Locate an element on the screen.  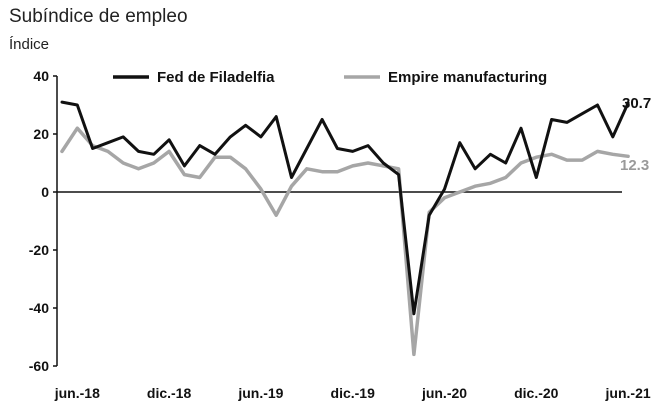
y-tick-label: -60 is located at coordinates (39, 366).